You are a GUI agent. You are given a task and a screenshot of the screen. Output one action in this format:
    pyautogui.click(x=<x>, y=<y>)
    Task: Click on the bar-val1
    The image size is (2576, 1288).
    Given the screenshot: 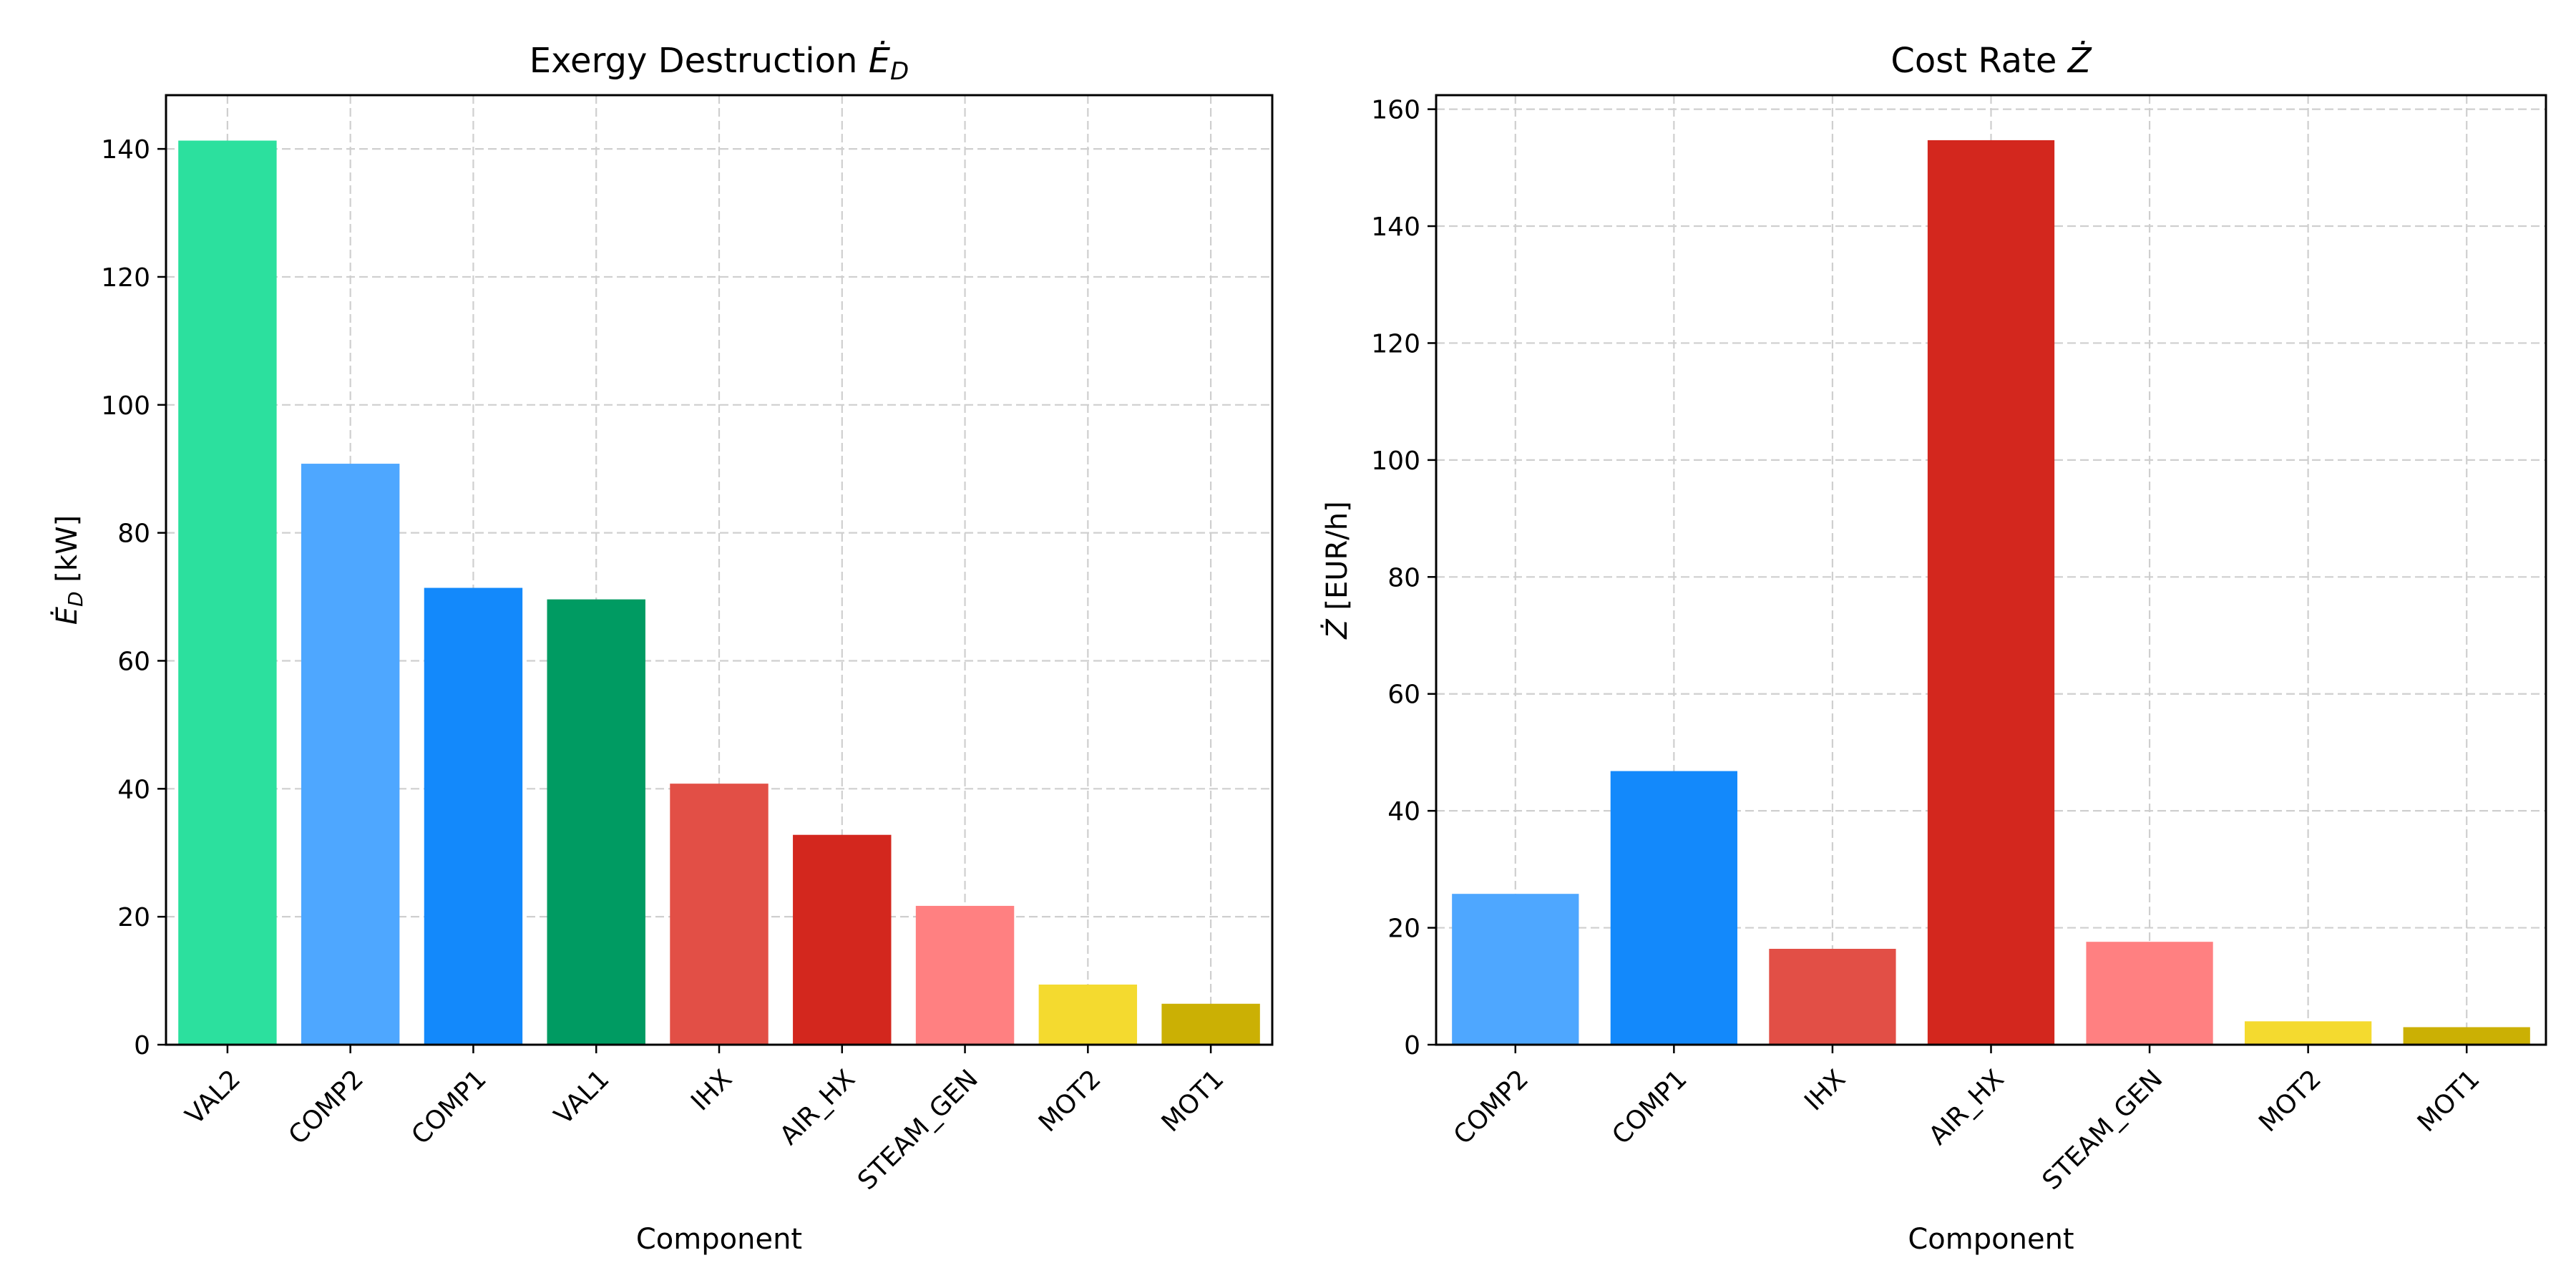 What is the action you would take?
    pyautogui.click(x=596, y=822)
    